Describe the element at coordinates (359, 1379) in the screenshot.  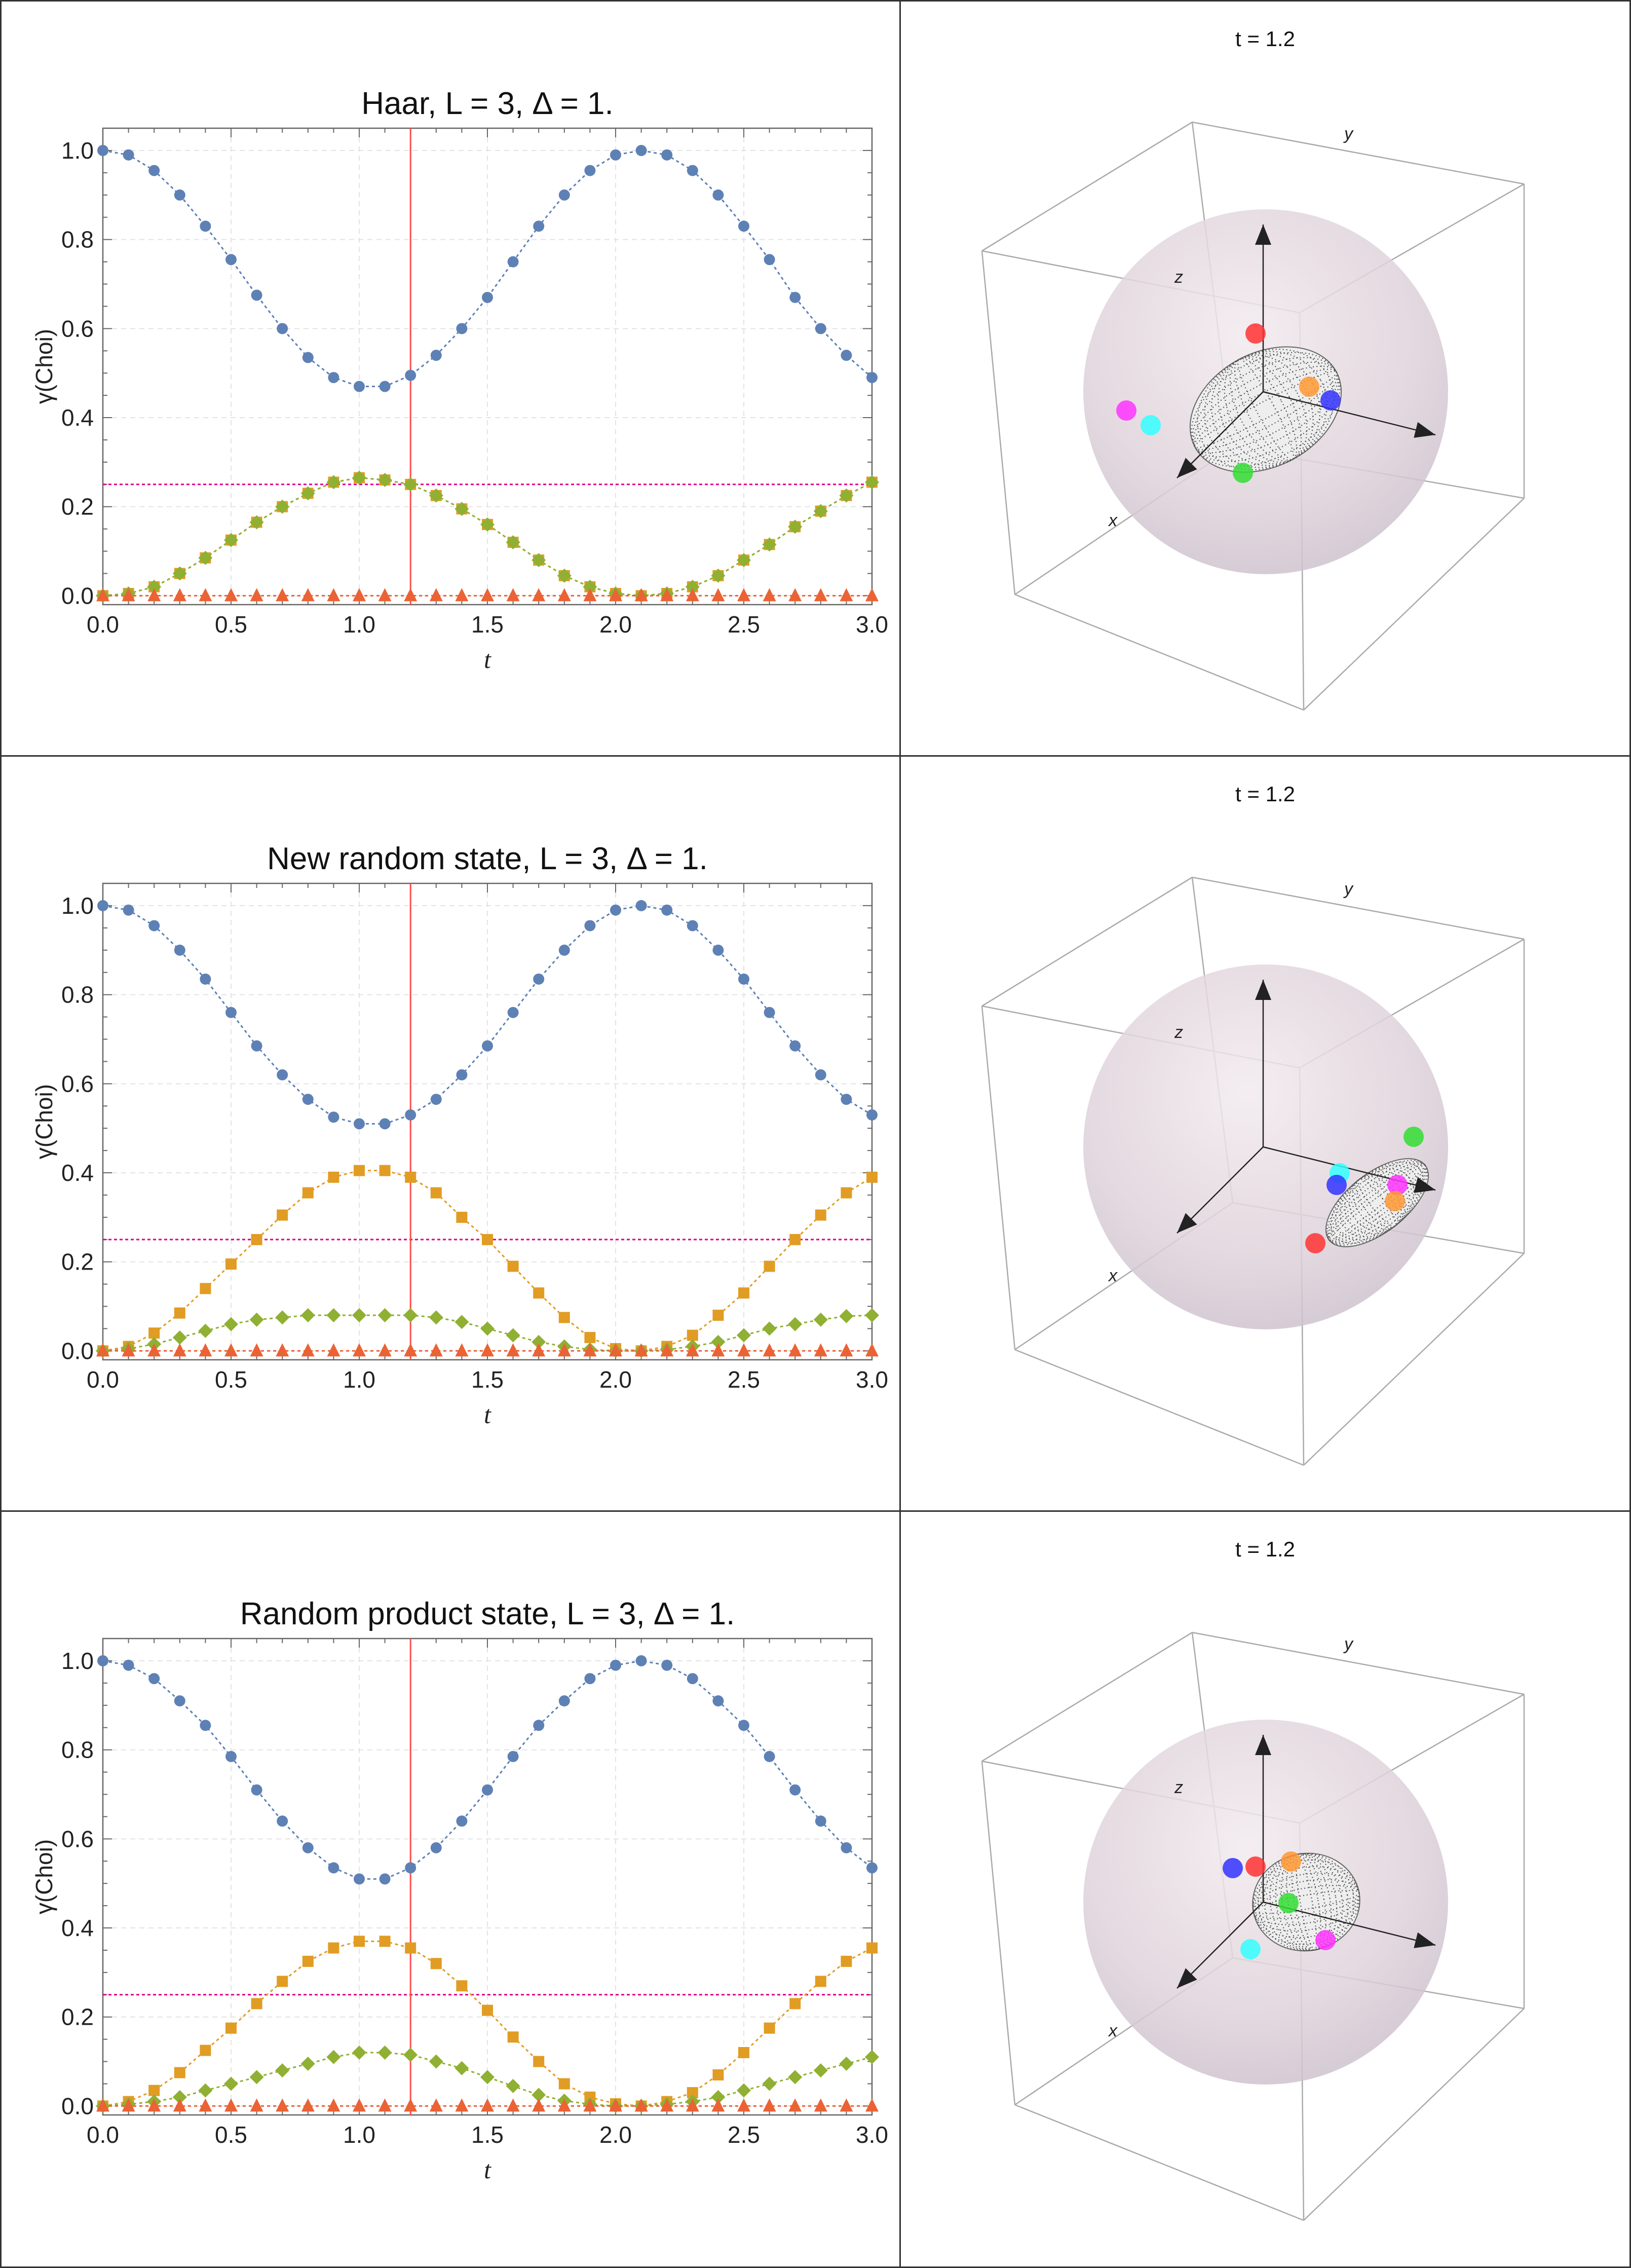
I see `x-tick-label: 1.0` at that location.